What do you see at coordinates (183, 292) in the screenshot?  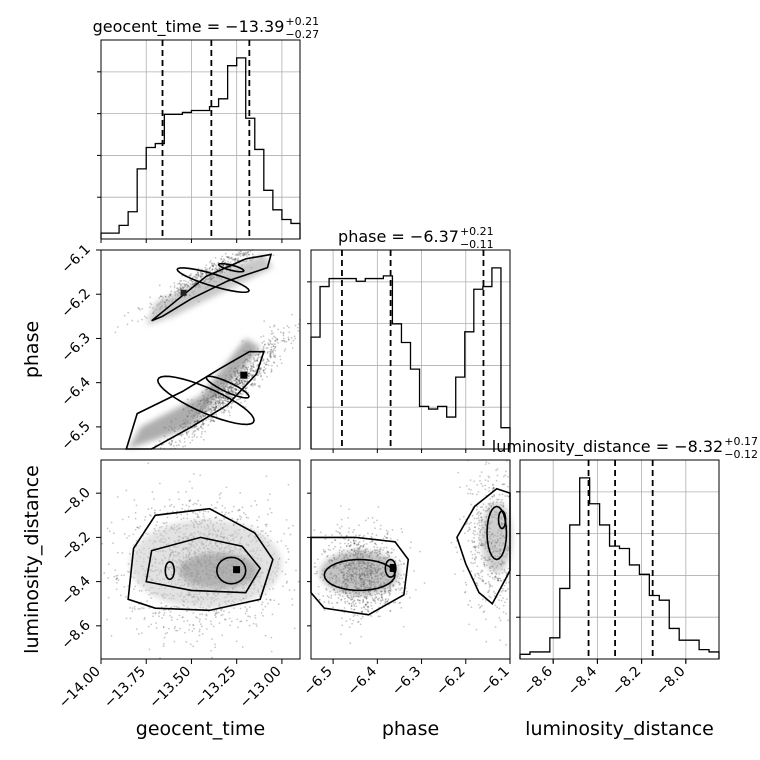 I see `density-peak` at bounding box center [183, 292].